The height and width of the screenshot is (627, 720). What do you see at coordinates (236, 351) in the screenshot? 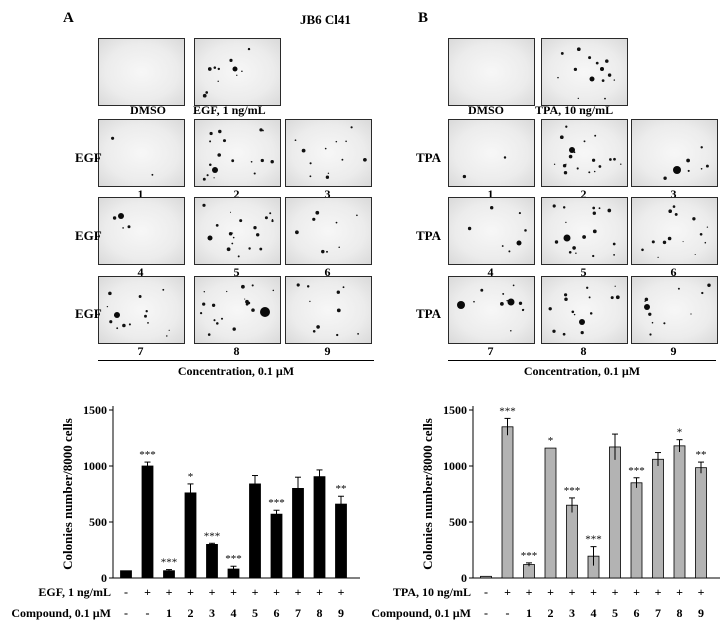
I see `plate-a-number-8: 8` at bounding box center [236, 351].